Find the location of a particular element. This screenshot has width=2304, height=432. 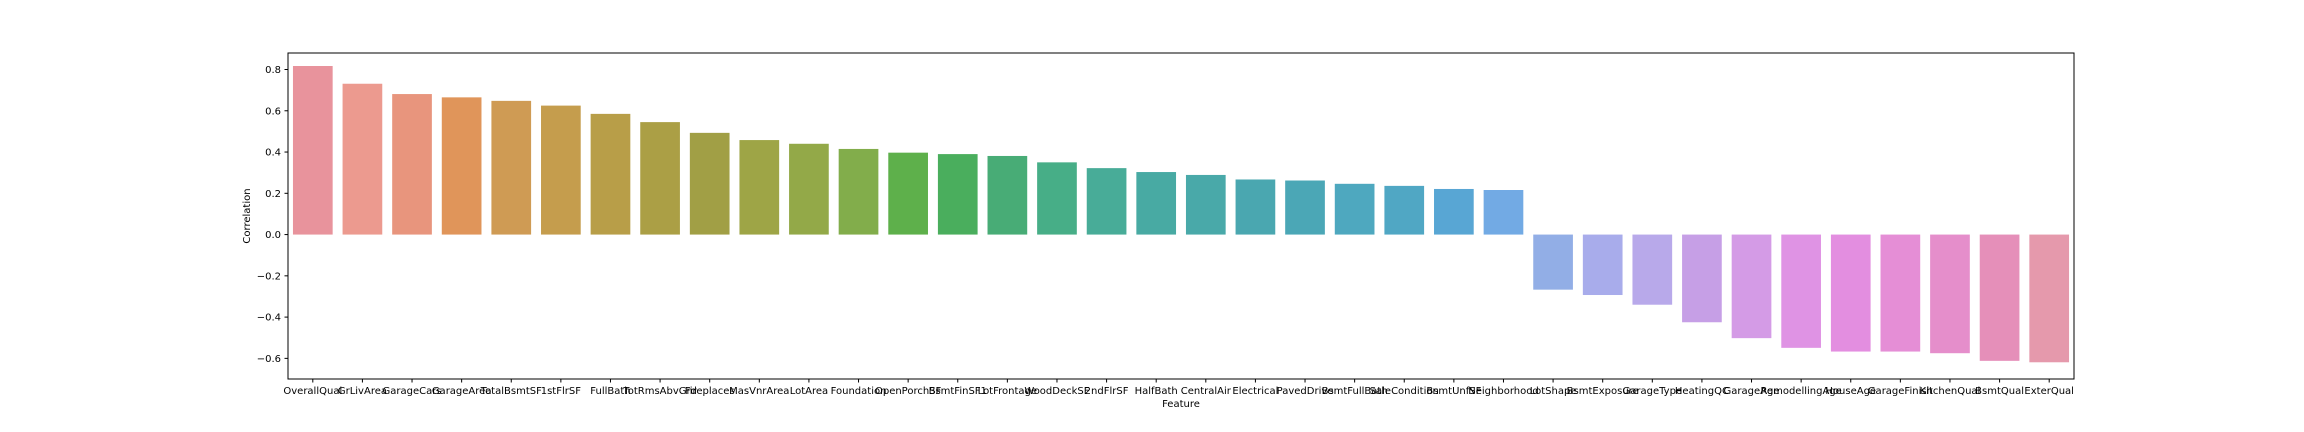

bar-HalfBath is located at coordinates (1156, 203).